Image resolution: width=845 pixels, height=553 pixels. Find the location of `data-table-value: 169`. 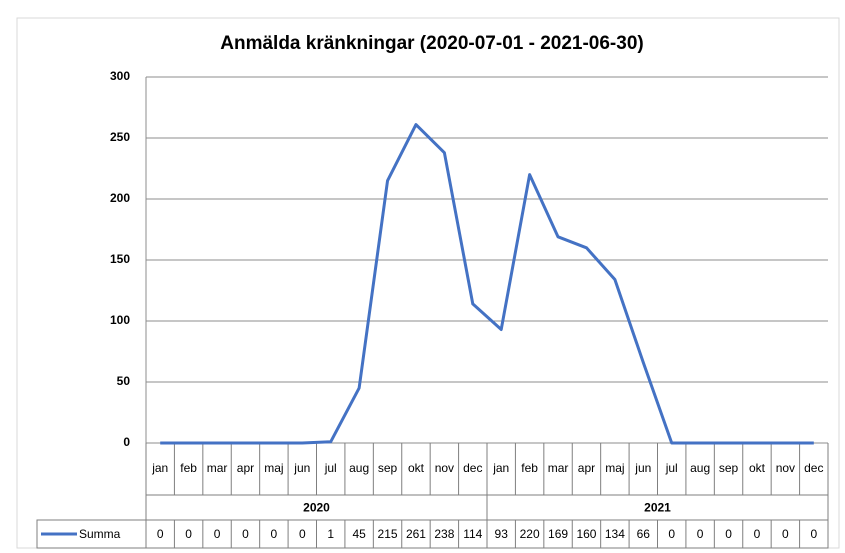

data-table-value: 169 is located at coordinates (558, 534).